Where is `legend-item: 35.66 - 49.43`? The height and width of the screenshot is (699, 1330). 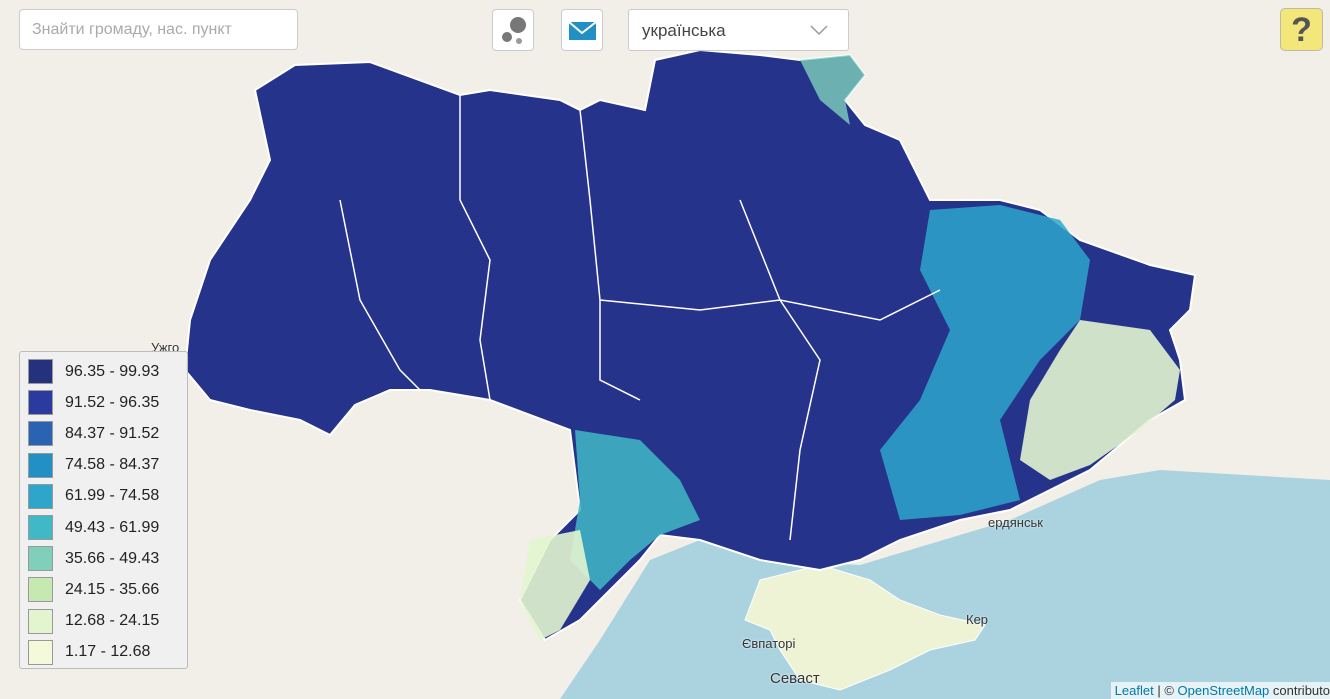 legend-item: 35.66 - 49.43 is located at coordinates (103, 558).